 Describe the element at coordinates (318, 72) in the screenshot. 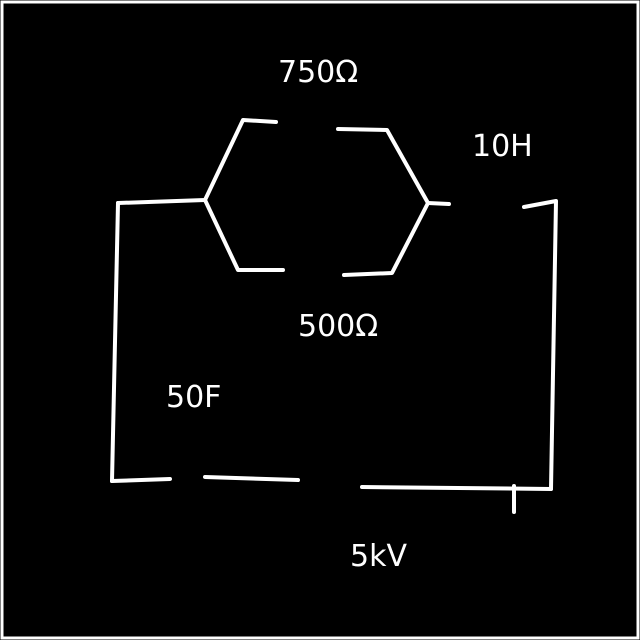

I see `label-resistor-750: 750Ω` at that location.